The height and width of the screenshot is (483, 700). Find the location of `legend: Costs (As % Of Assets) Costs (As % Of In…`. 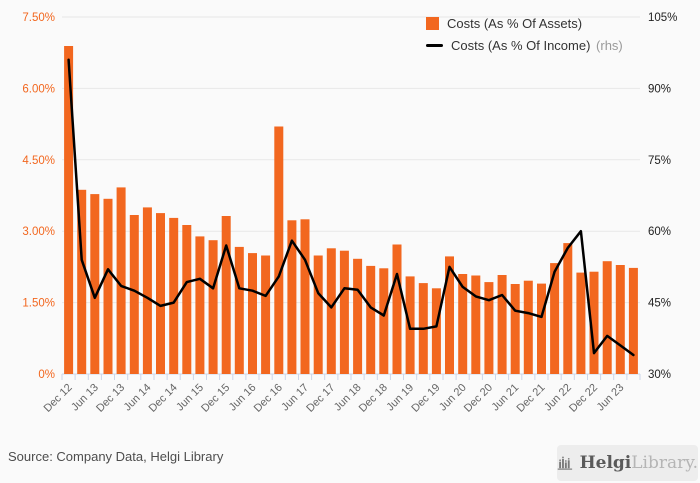

legend: Costs (As % Of Assets) Costs (As % Of In… is located at coordinates (524, 34).